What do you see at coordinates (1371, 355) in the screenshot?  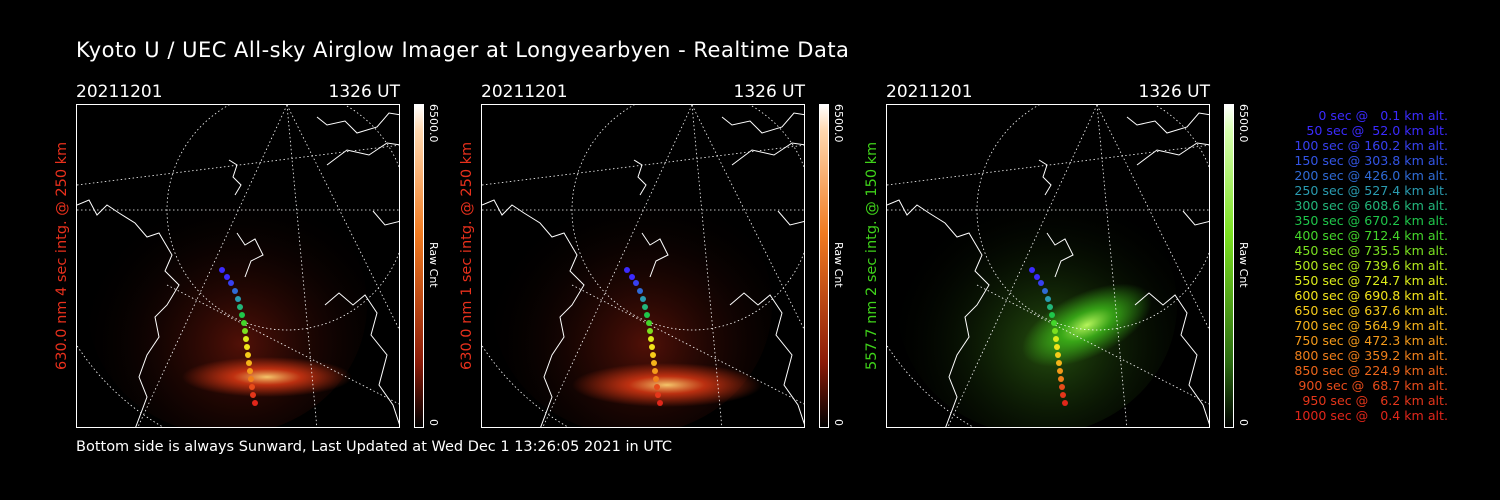 I see `legend-entry: 800 sec @ 359.2 km alt.` at bounding box center [1371, 355].